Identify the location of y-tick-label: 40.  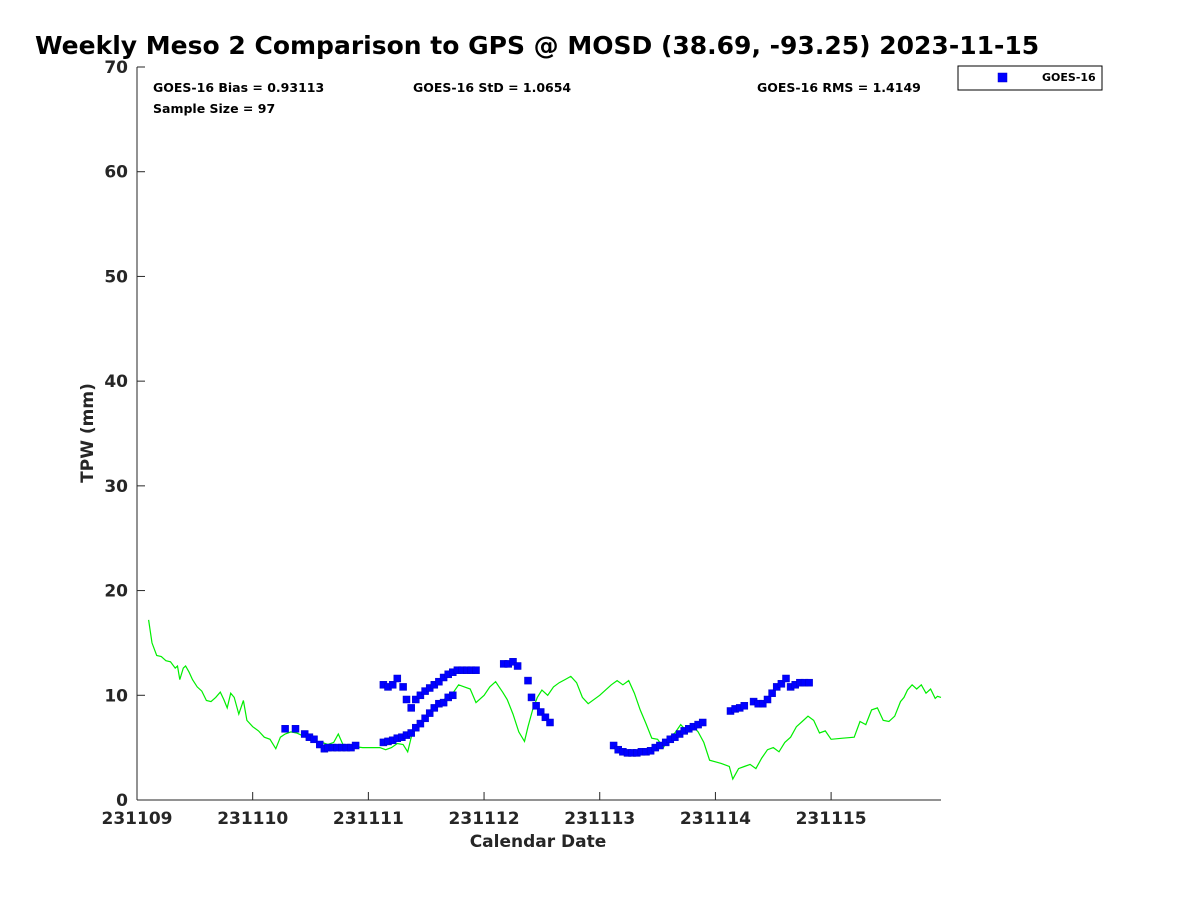
(116, 382).